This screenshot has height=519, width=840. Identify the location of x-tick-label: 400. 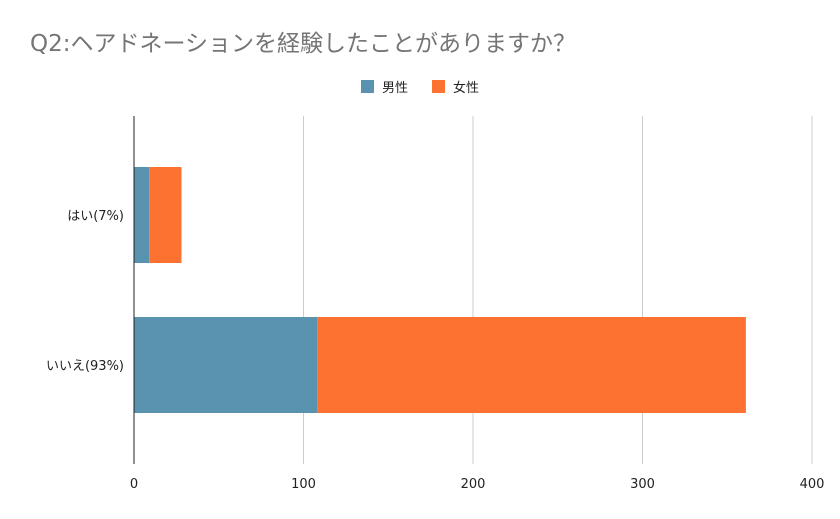
(812, 484).